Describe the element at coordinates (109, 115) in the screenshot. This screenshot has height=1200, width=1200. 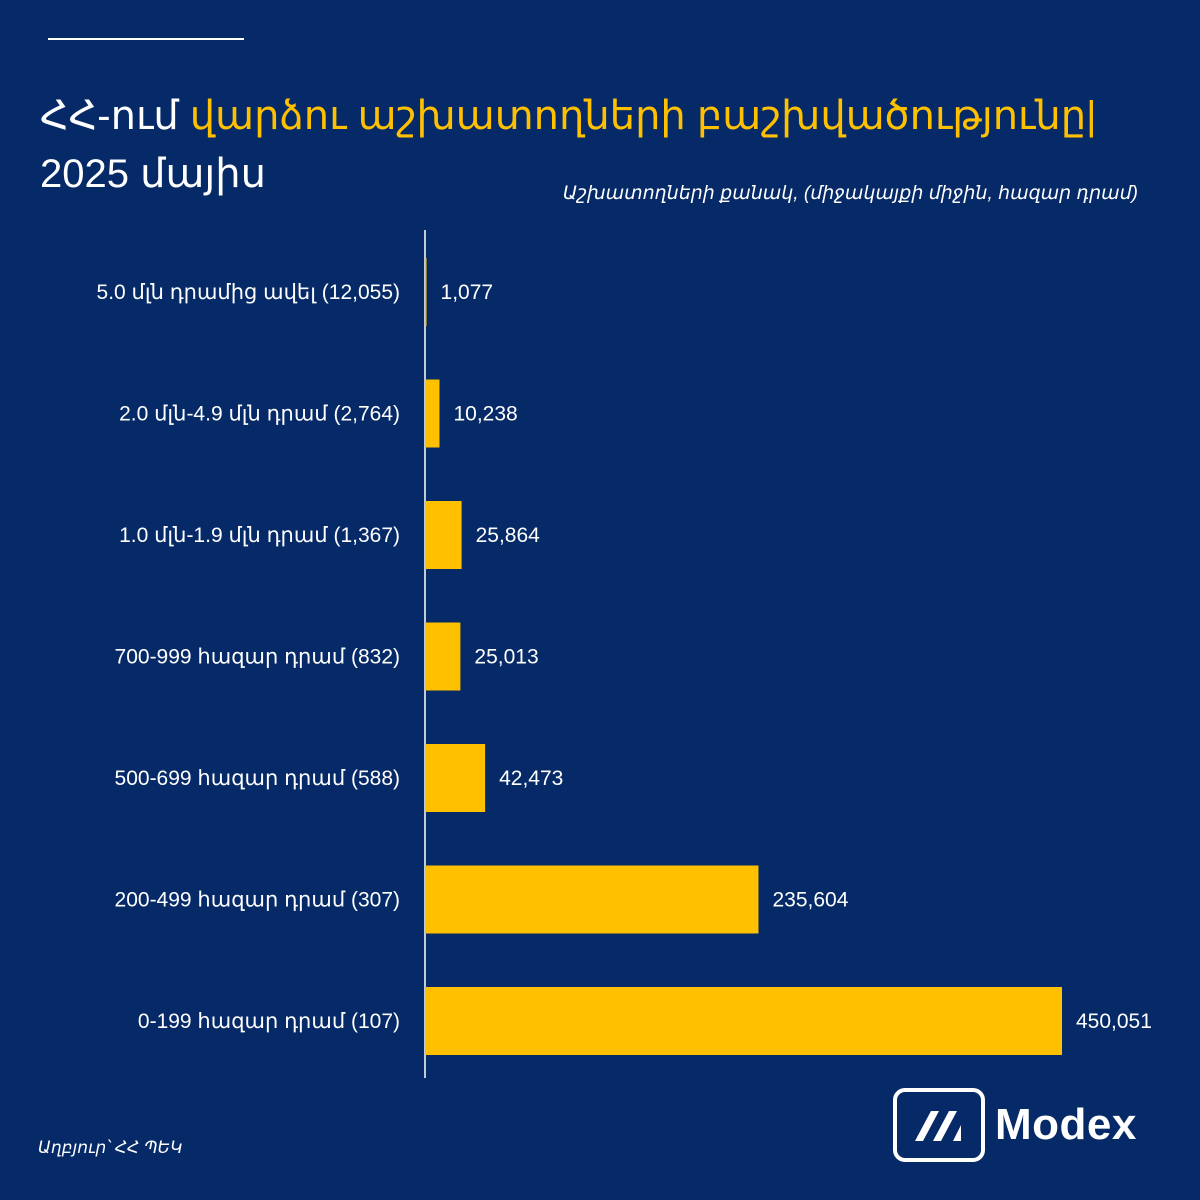
I see `title-prefix: ՀՀ-ում` at that location.